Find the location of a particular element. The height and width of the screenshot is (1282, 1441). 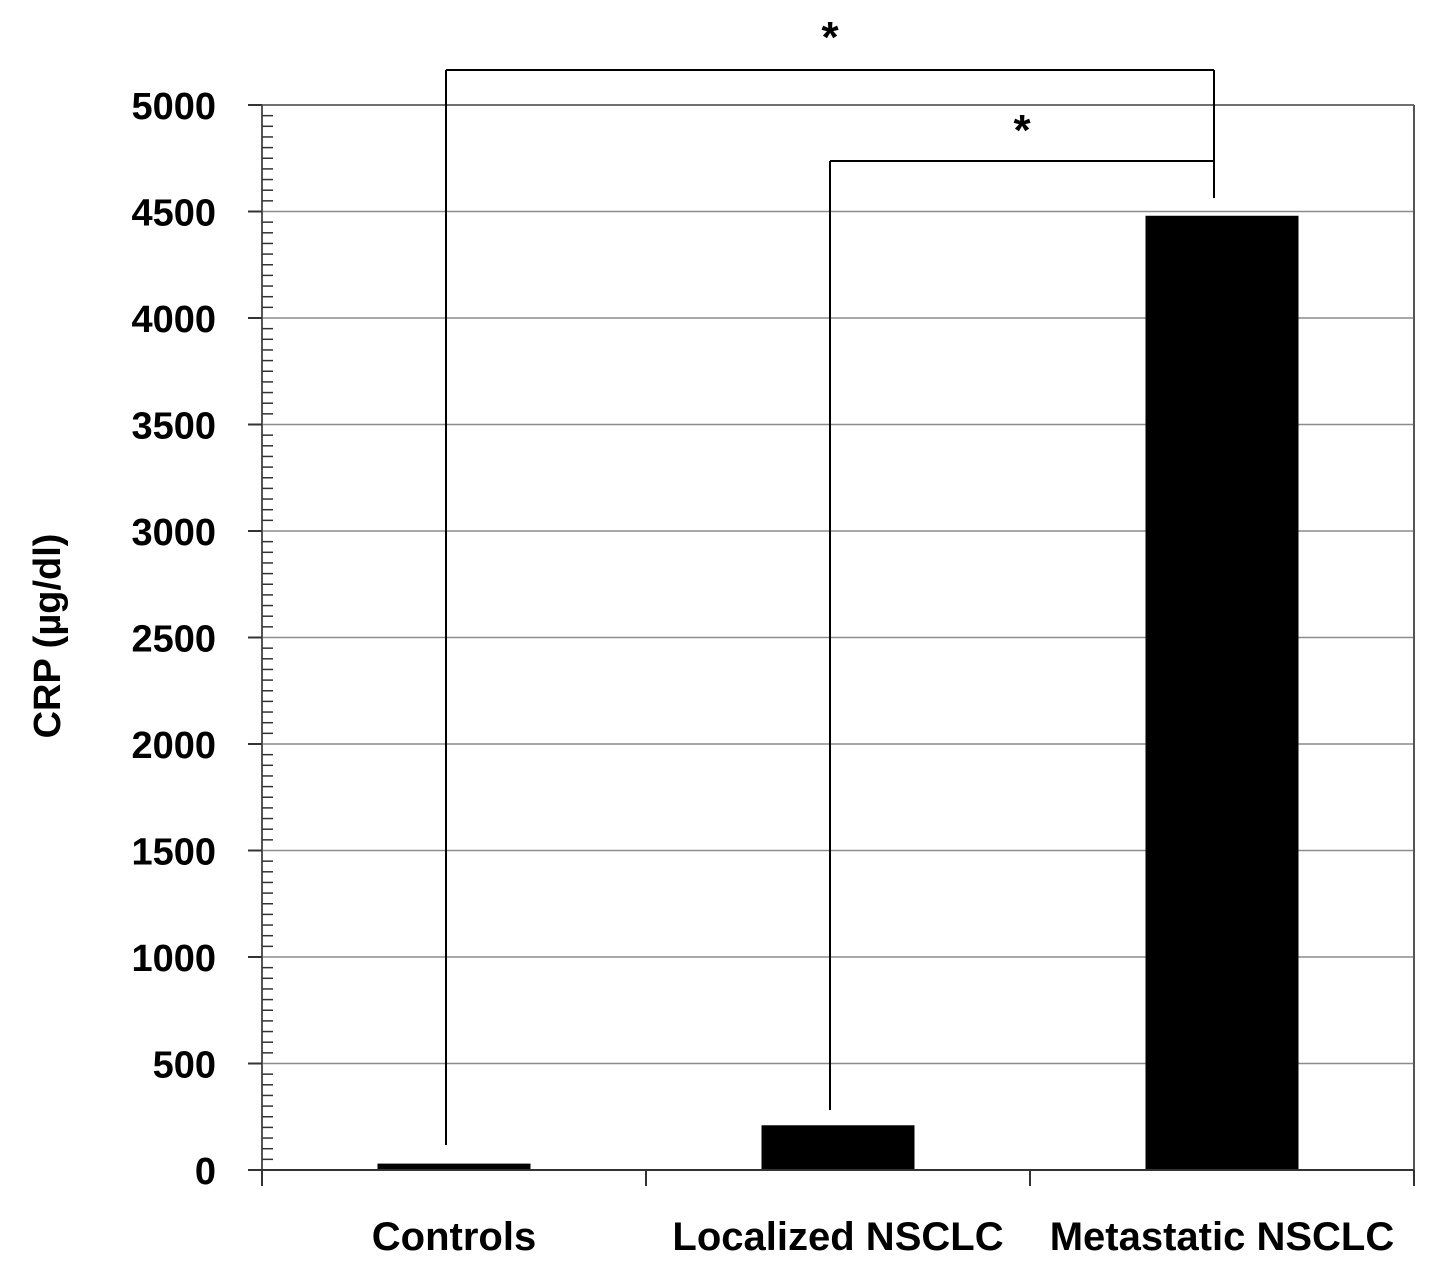

y-tick-label: 2500 is located at coordinates (173, 640).